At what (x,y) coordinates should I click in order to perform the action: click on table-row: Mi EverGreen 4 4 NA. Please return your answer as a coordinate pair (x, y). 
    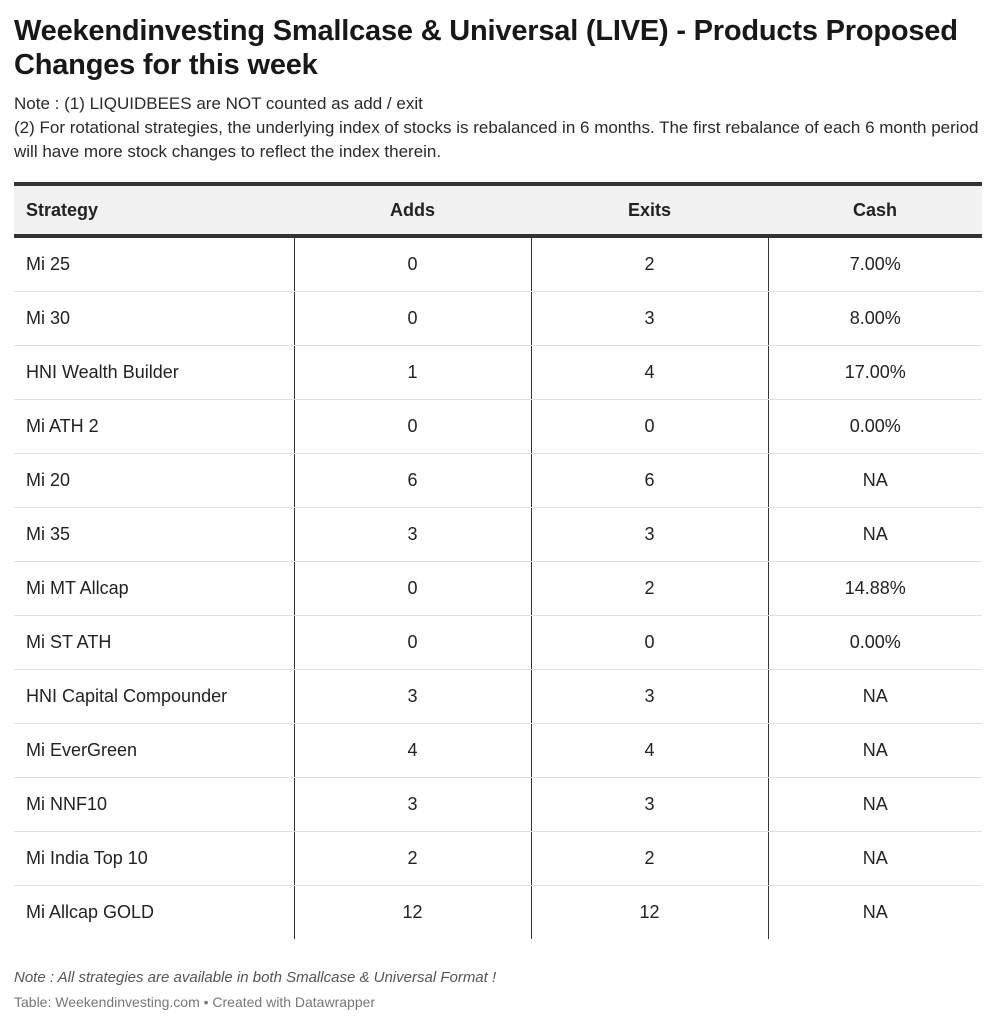
    Looking at the image, I should click on (498, 750).